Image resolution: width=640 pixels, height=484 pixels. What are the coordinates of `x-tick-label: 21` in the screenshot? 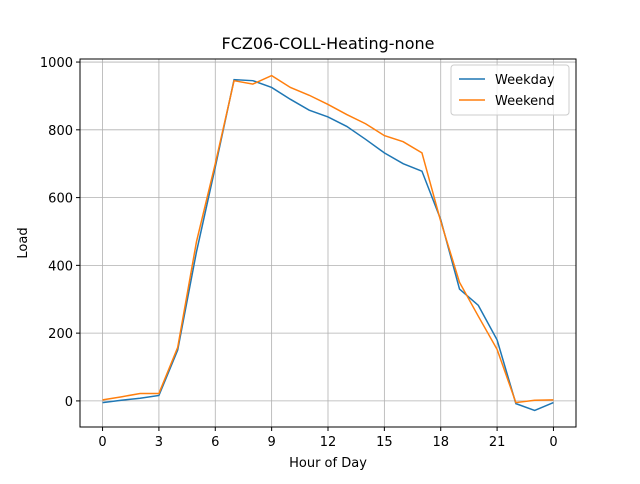 It's located at (497, 442).